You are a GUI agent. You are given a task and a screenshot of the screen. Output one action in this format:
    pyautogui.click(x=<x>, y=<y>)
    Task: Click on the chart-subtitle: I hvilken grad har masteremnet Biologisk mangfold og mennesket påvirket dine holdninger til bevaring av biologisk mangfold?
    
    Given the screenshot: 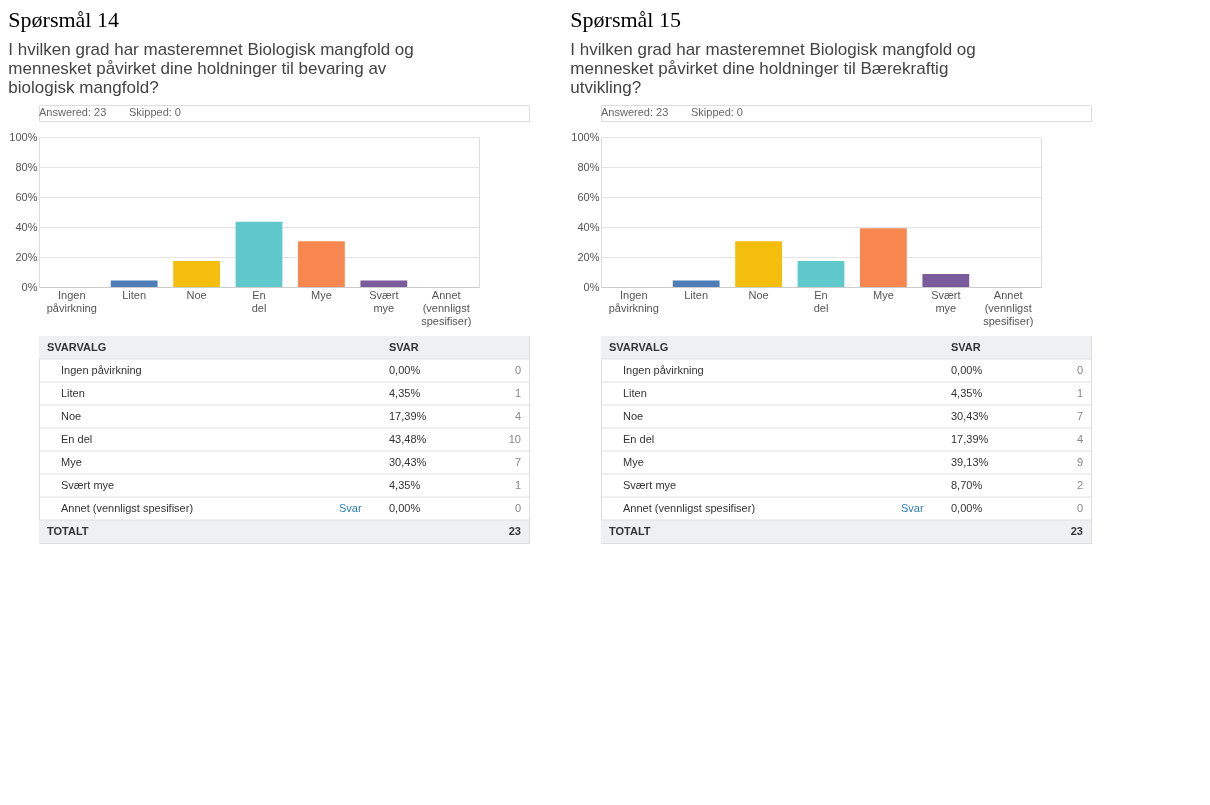 What is the action you would take?
    pyautogui.click(x=211, y=68)
    